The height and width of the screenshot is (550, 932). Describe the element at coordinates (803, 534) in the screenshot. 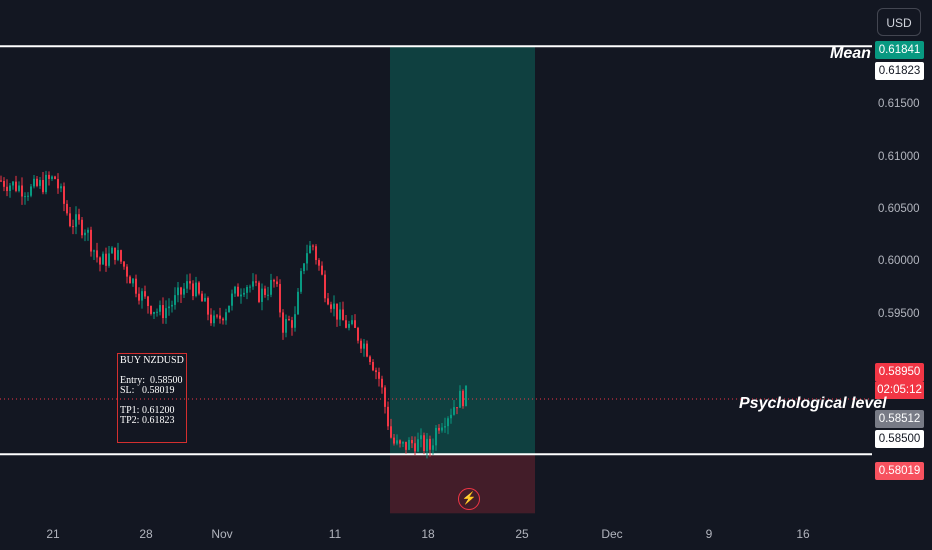

I see `x-tick-label: 16` at that location.